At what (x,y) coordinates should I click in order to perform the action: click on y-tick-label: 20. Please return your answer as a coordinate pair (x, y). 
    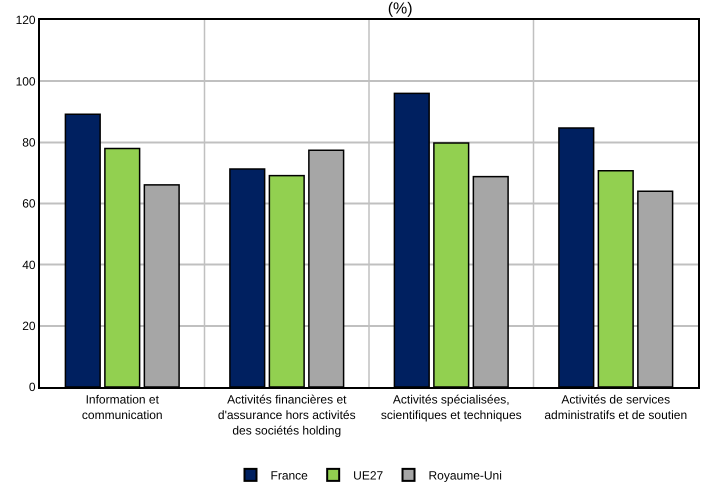
    Looking at the image, I should click on (29, 326).